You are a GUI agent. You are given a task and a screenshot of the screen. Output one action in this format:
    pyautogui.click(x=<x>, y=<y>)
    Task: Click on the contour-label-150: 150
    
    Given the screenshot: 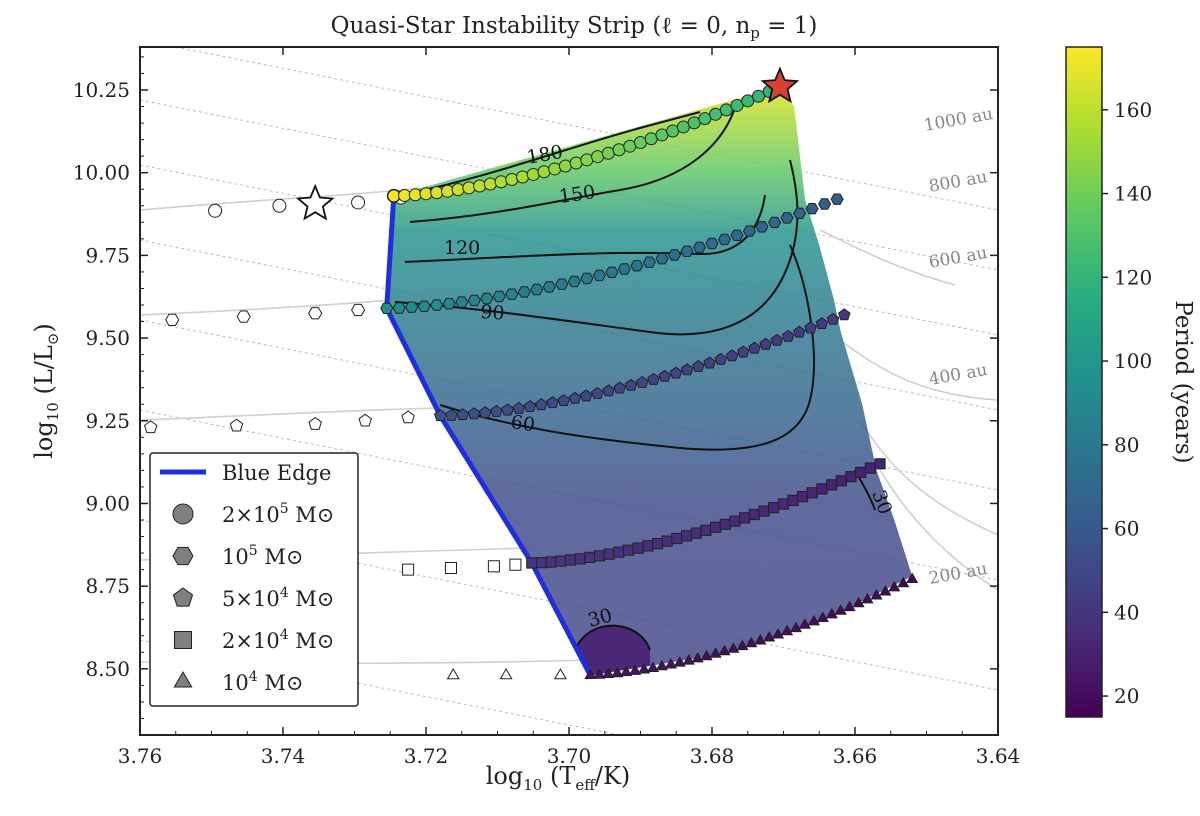 What is the action you would take?
    pyautogui.click(x=577, y=194)
    